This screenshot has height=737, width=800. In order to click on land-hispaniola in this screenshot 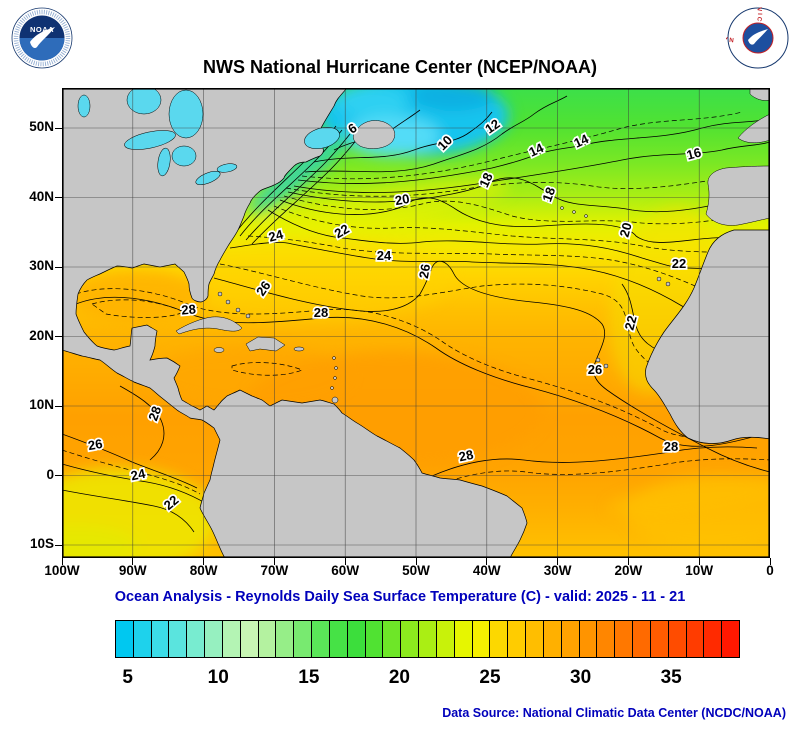, I will do `click(265, 344)`.